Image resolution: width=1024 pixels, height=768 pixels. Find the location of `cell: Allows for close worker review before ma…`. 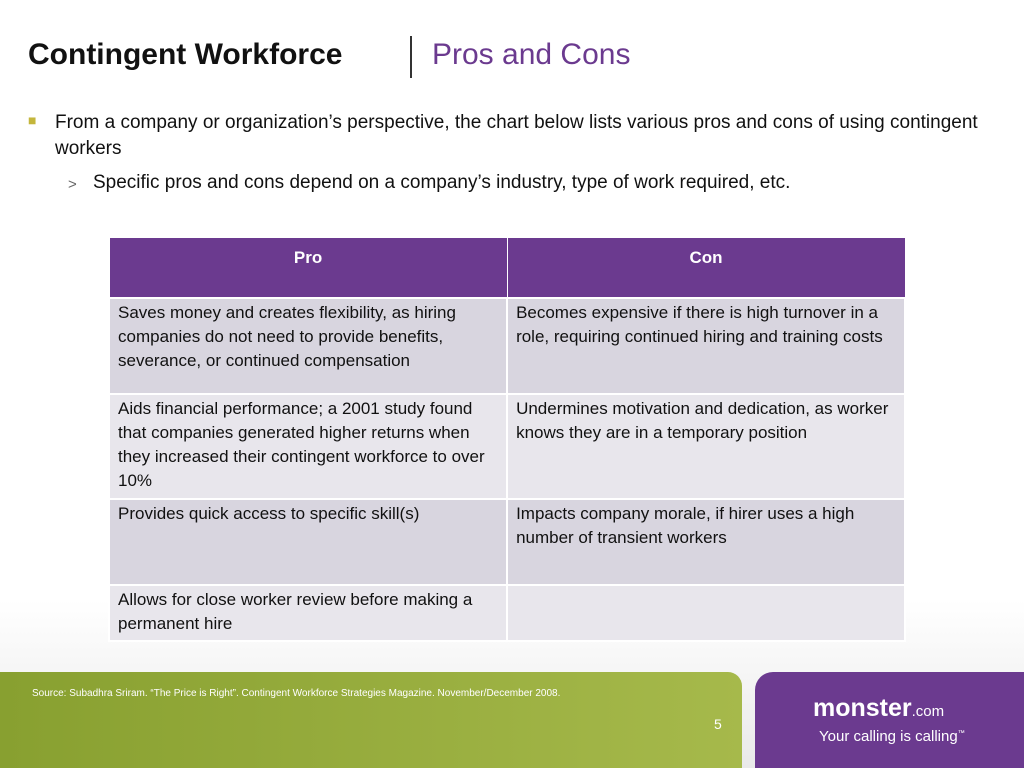

cell: Allows for close worker review before ma… is located at coordinates (308, 613).